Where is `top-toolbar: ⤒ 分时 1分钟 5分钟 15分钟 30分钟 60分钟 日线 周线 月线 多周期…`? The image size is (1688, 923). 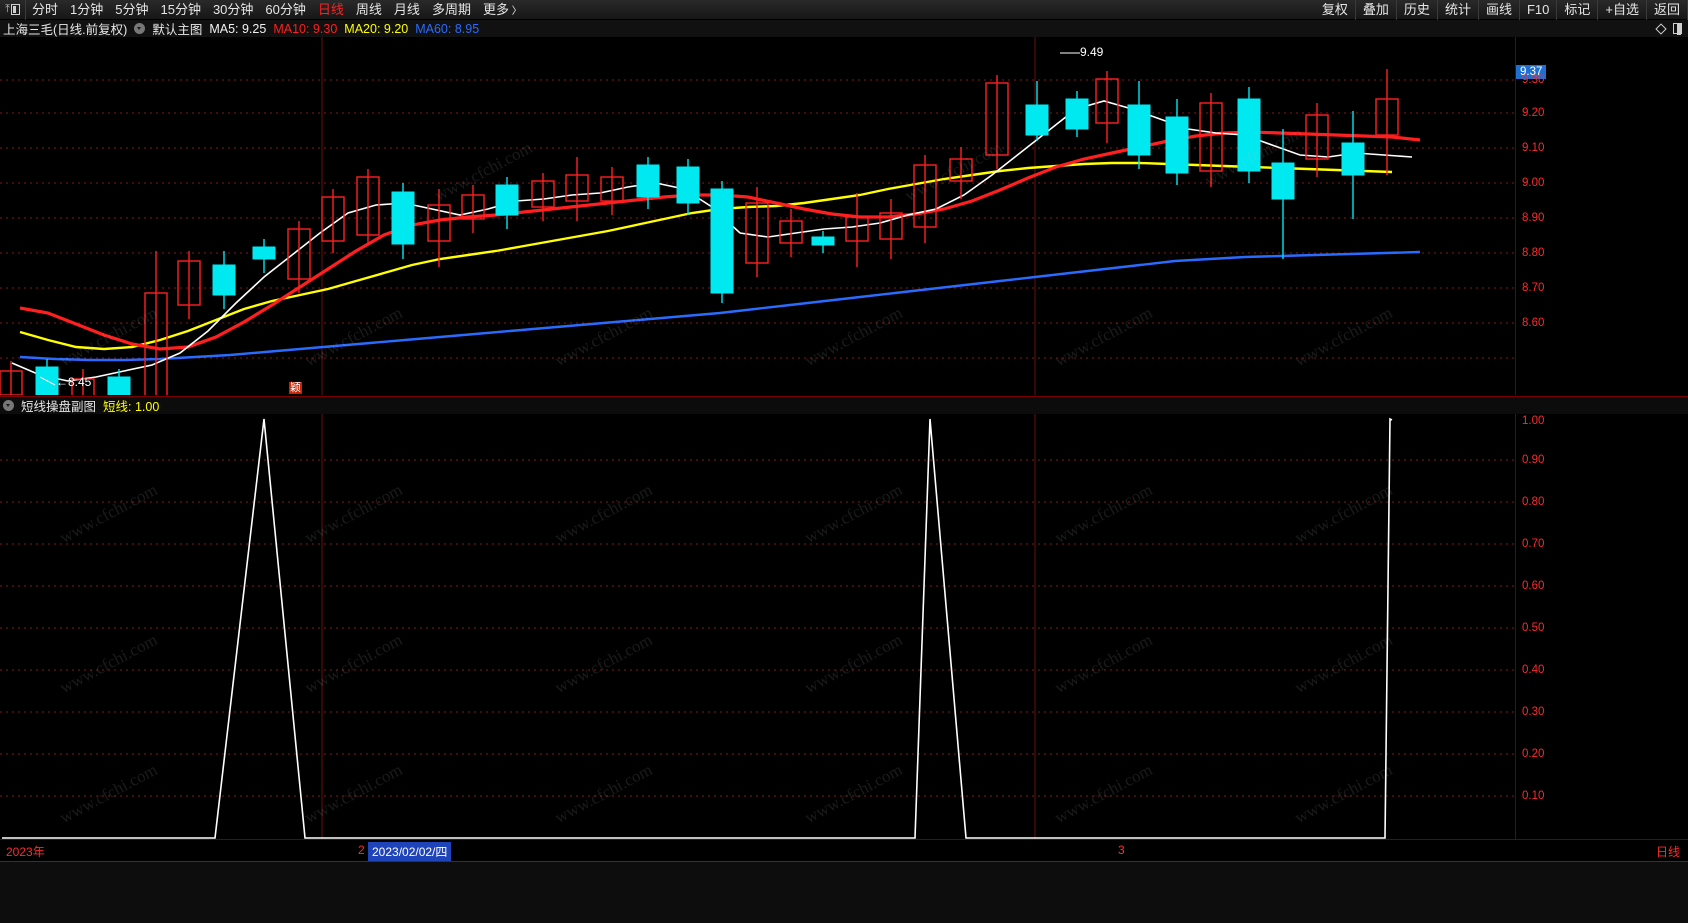
top-toolbar: ⤒ 分时 1分钟 5分钟 15分钟 30分钟 60分钟 日线 周线 月线 多周期… is located at coordinates (844, 10).